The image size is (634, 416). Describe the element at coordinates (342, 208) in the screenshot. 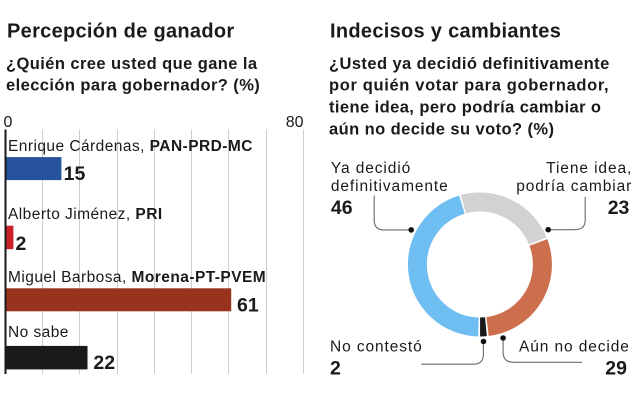

I see `svg-text: 46` at that location.